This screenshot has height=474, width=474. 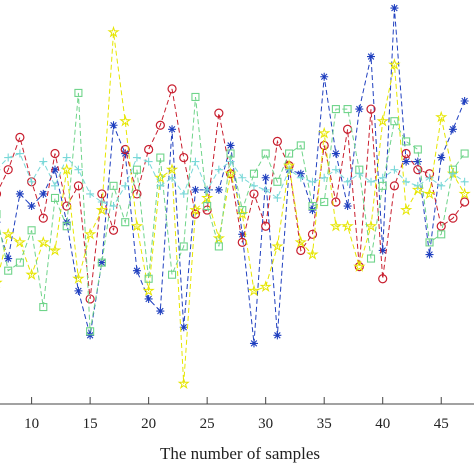 I want to click on x-tick-label: 25, so click(x=207, y=424).